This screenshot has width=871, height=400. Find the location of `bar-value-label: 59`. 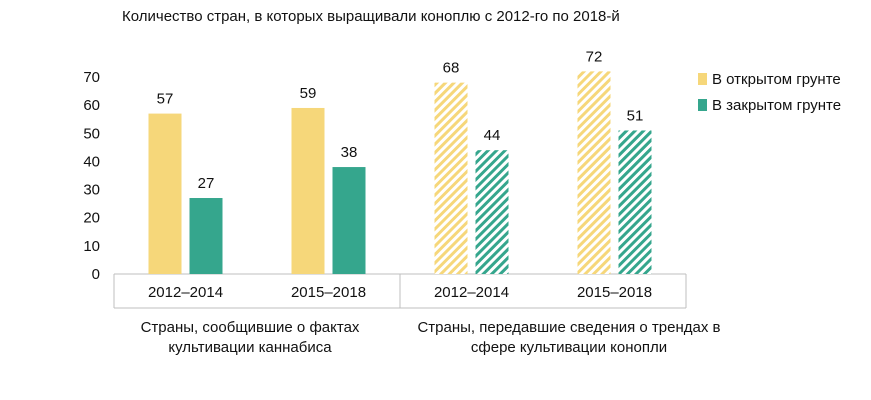

bar-value-label: 59 is located at coordinates (308, 93).